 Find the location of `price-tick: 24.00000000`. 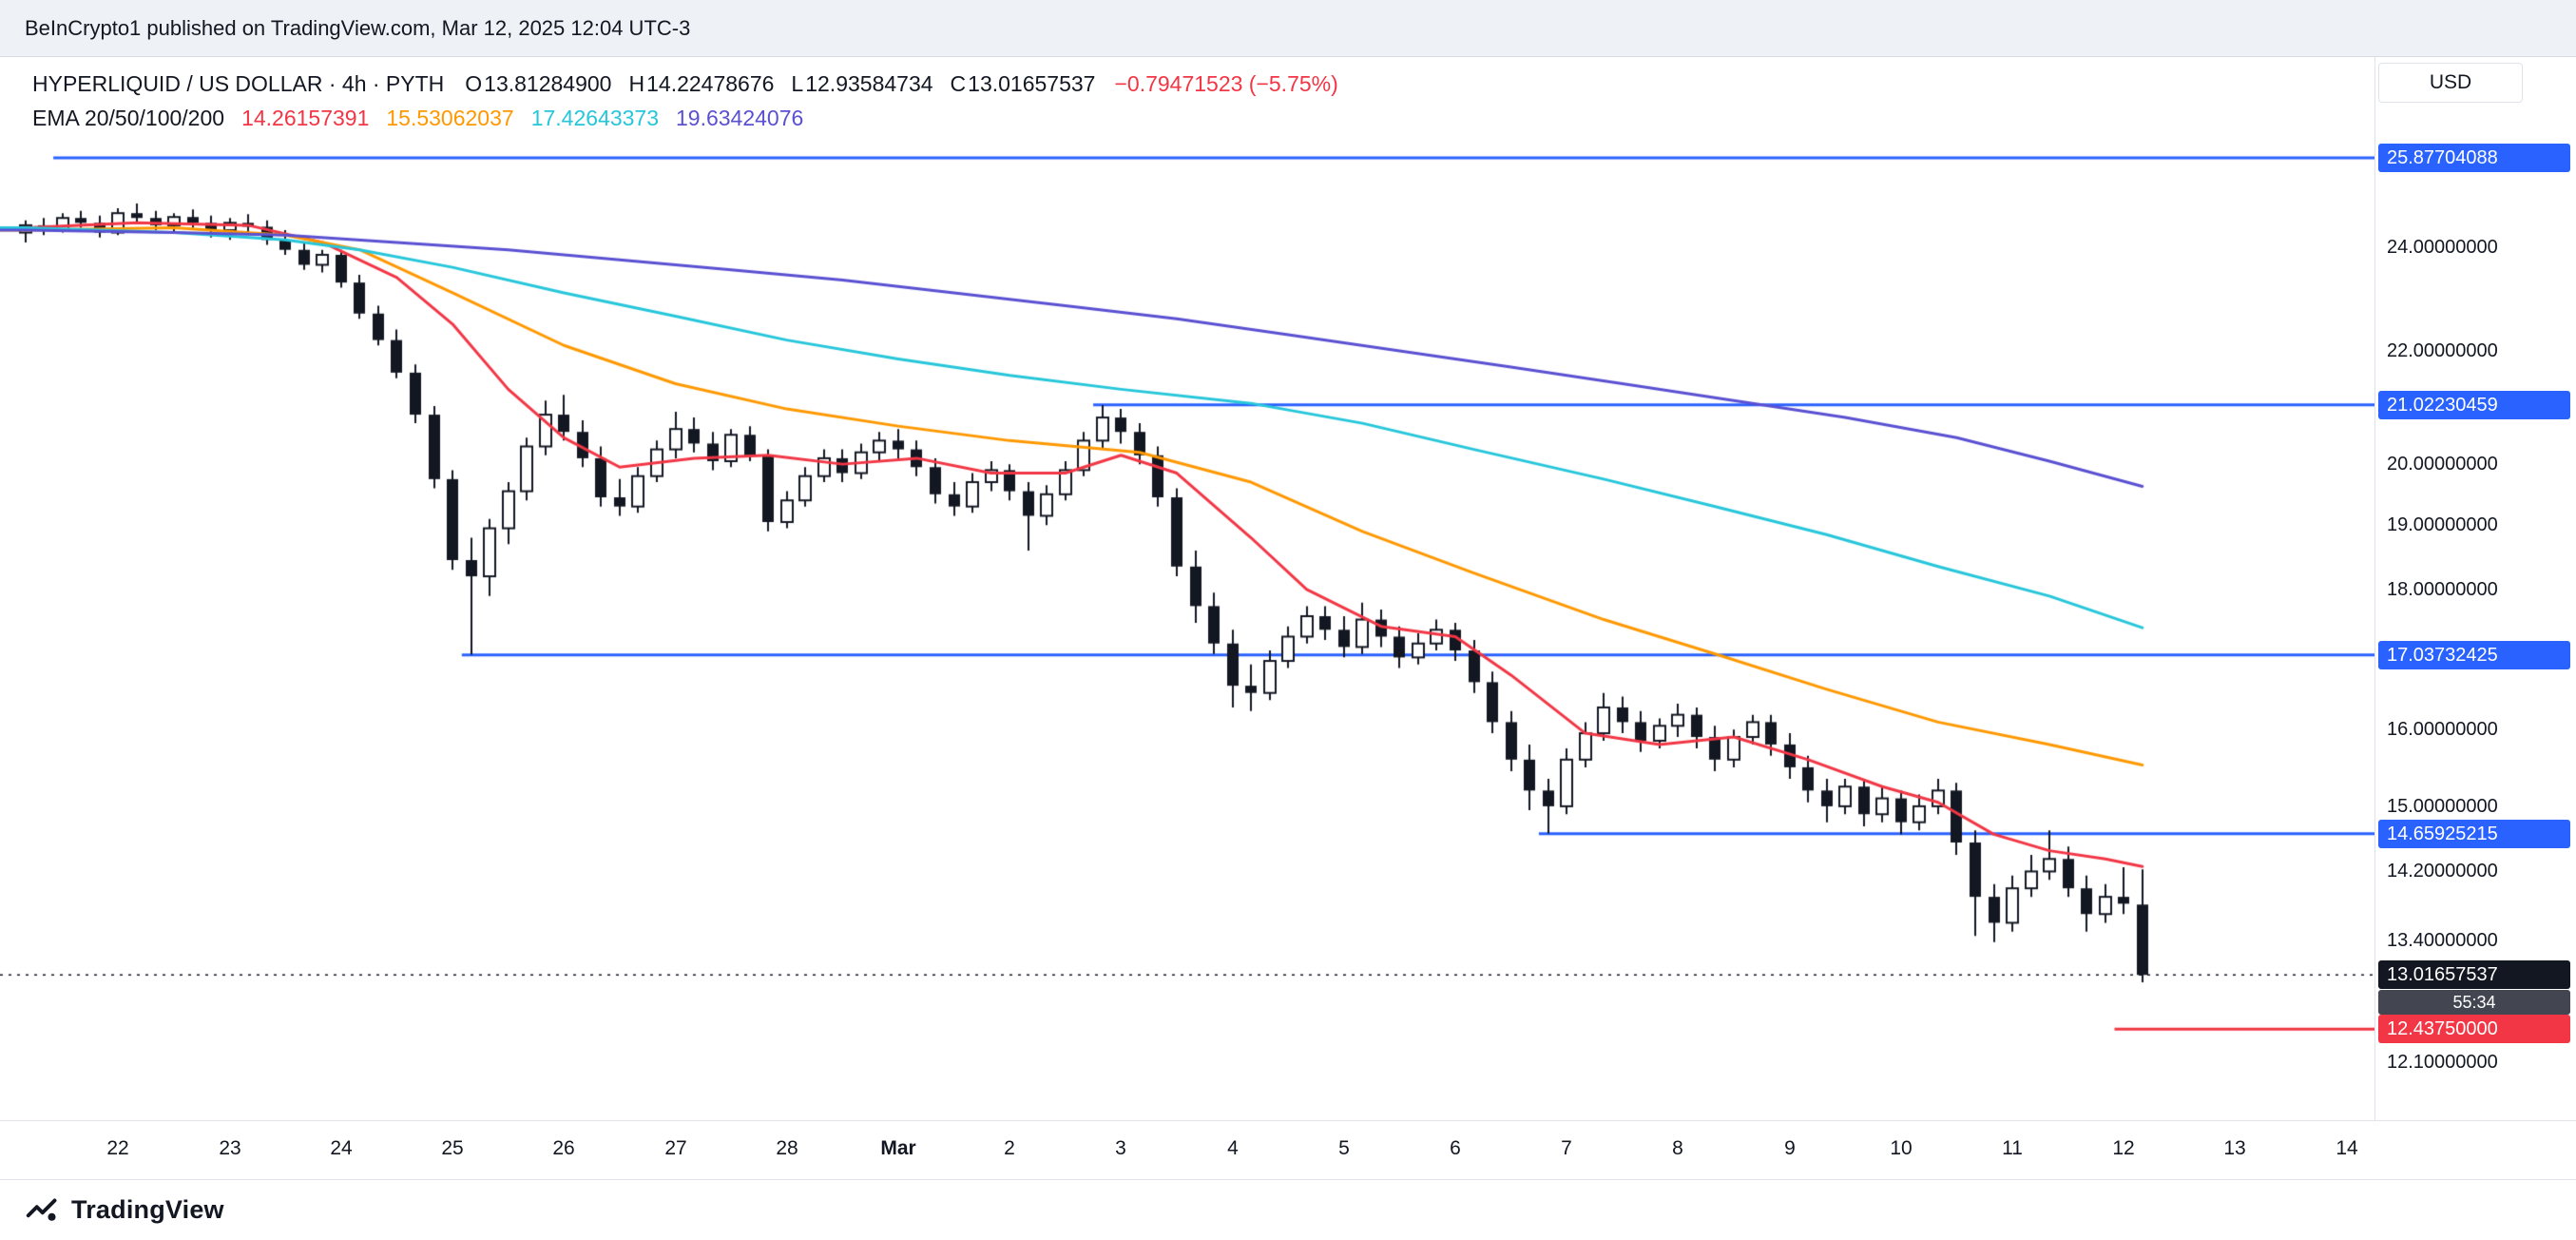

price-tick: 24.00000000 is located at coordinates (2443, 247).